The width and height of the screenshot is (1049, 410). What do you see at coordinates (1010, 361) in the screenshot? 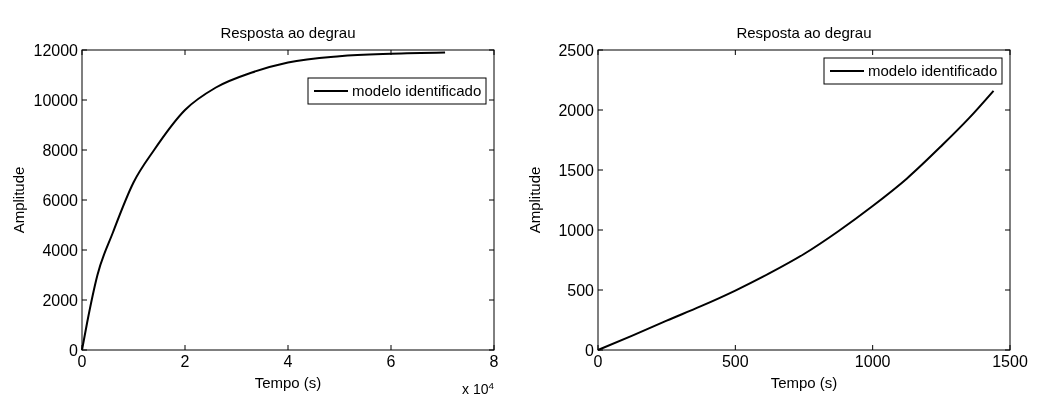
I see `x-tick-label: 1500` at bounding box center [1010, 361].